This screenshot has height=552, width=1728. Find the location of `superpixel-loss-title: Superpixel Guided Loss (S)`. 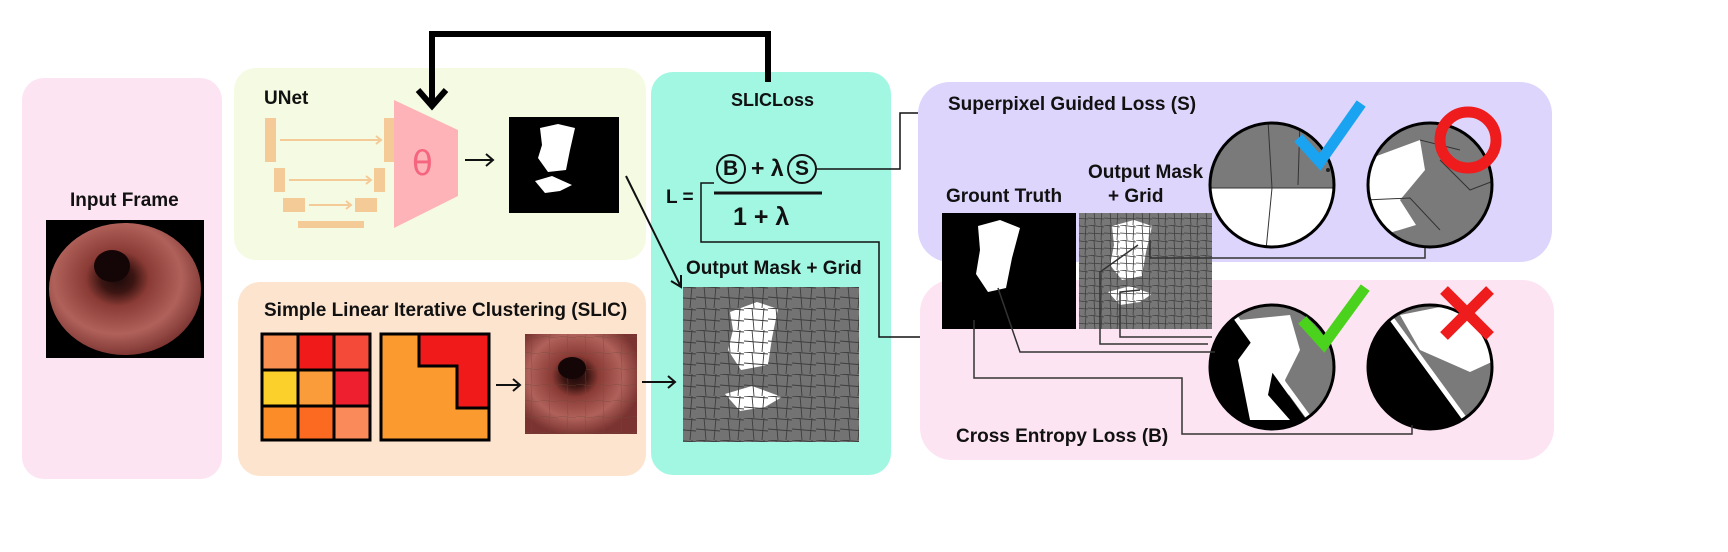

superpixel-loss-title: Superpixel Guided Loss (S) is located at coordinates (1072, 104).